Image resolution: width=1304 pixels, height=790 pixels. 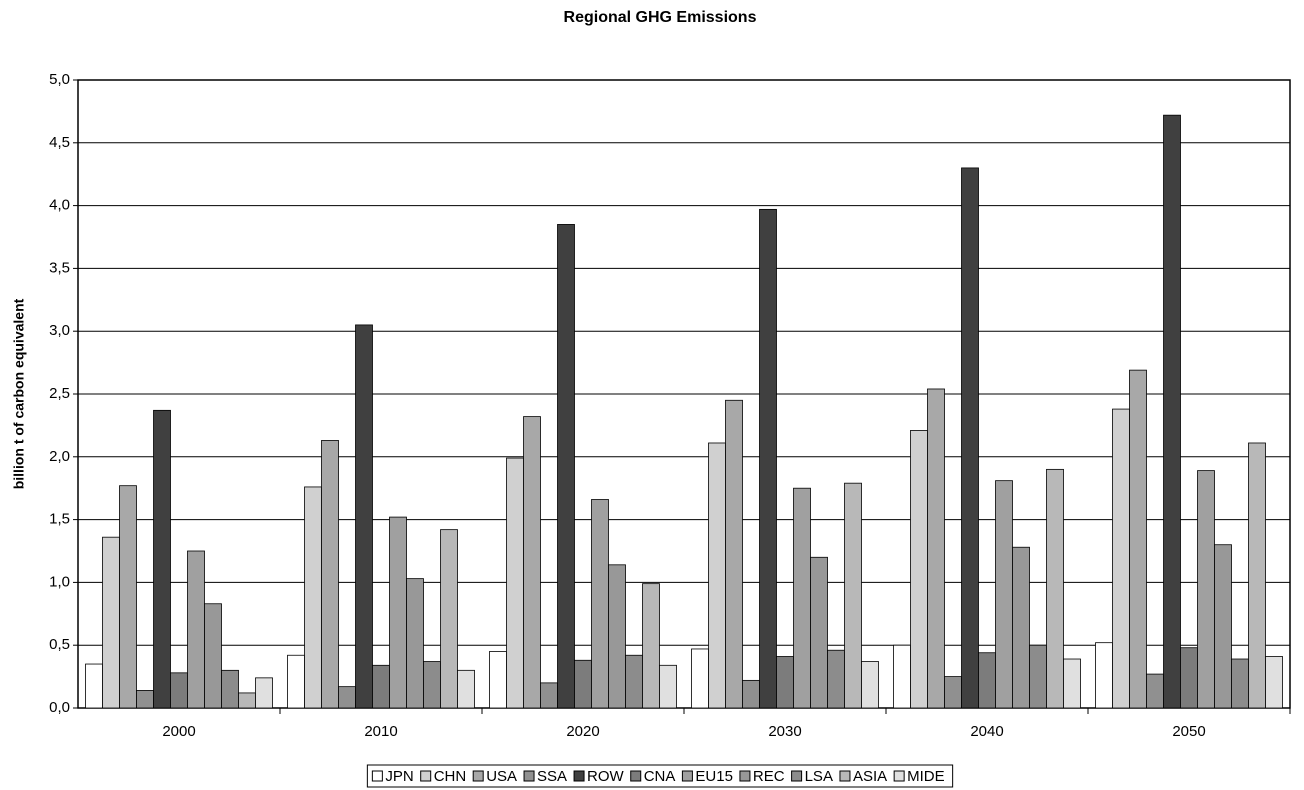 What do you see at coordinates (552, 776) in the screenshot?
I see `legend-label: SSA` at bounding box center [552, 776].